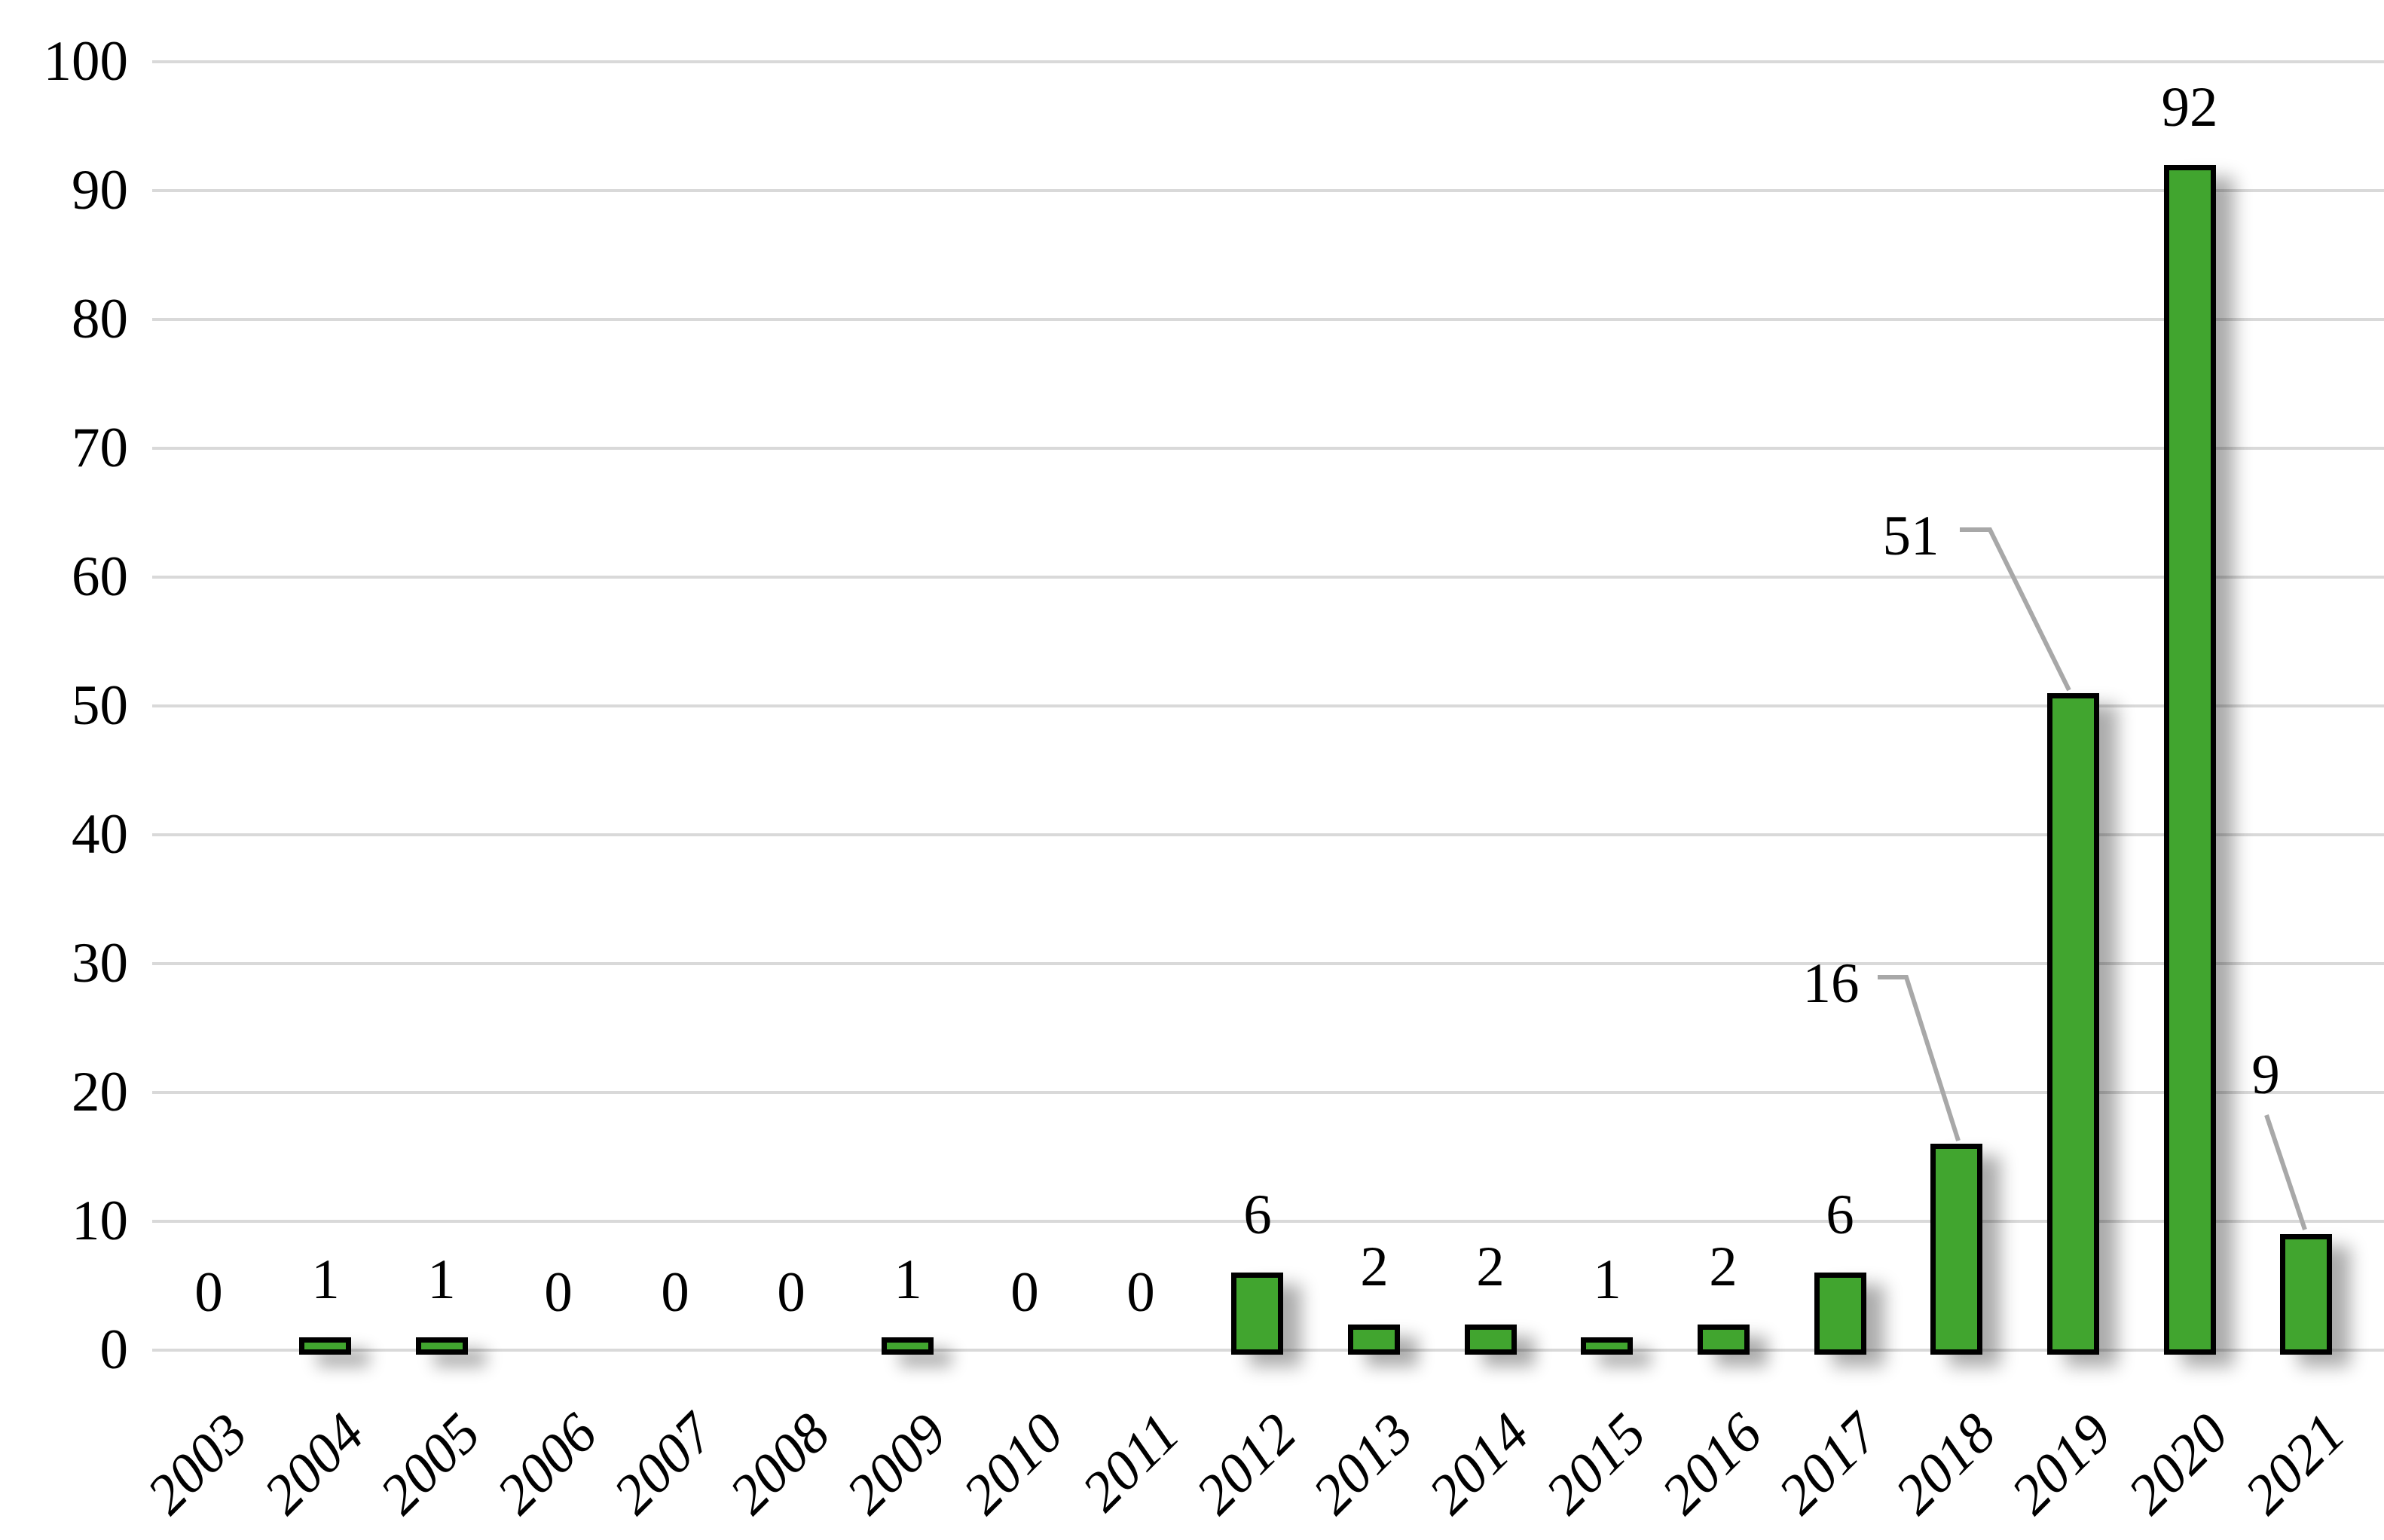  What do you see at coordinates (100, 706) in the screenshot?
I see `y-tick-label: 50` at bounding box center [100, 706].